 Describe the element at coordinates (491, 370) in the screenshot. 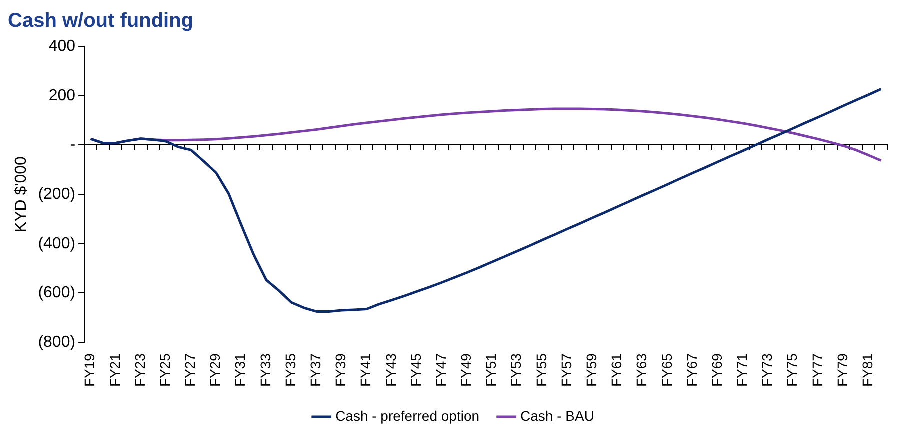

I see `x-tick-label: FY51` at that location.